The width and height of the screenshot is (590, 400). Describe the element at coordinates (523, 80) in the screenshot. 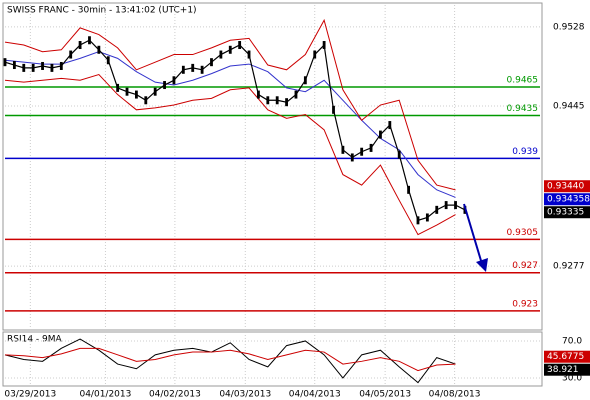

I see `level-label: 0.9465` at that location.